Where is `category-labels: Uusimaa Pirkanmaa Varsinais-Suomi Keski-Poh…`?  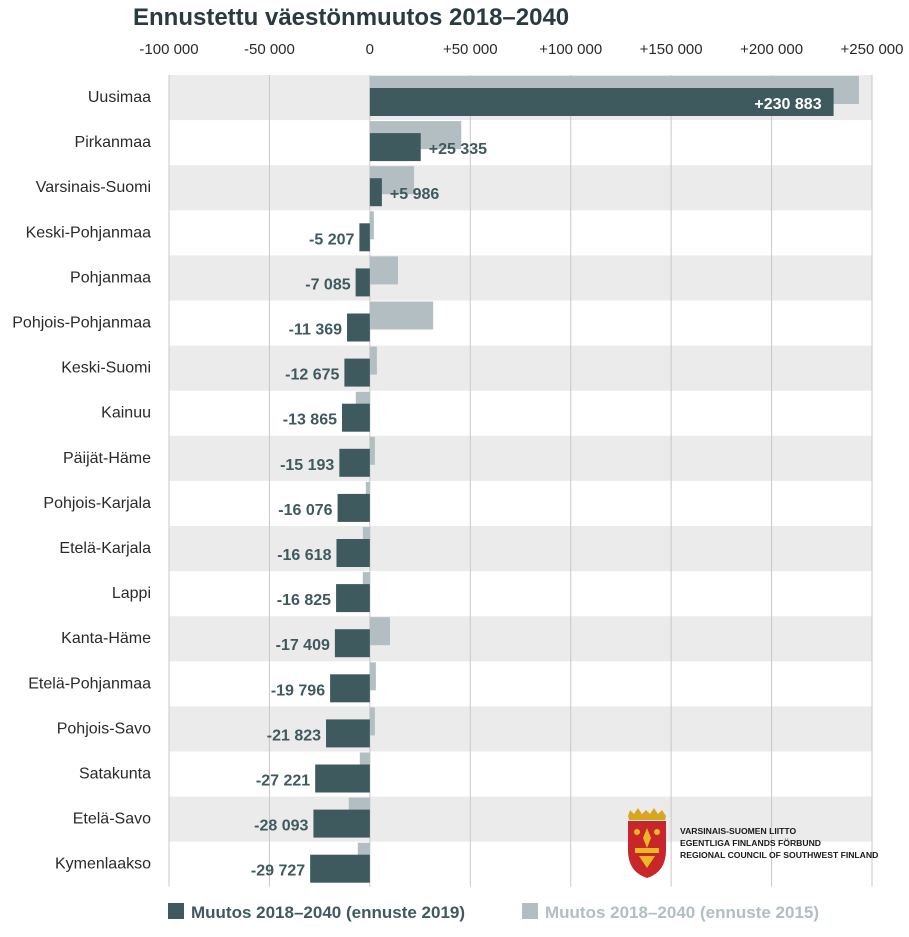
category-labels: Uusimaa Pirkanmaa Varsinais-Suomi Keski-Poh… is located at coordinates (81, 481).